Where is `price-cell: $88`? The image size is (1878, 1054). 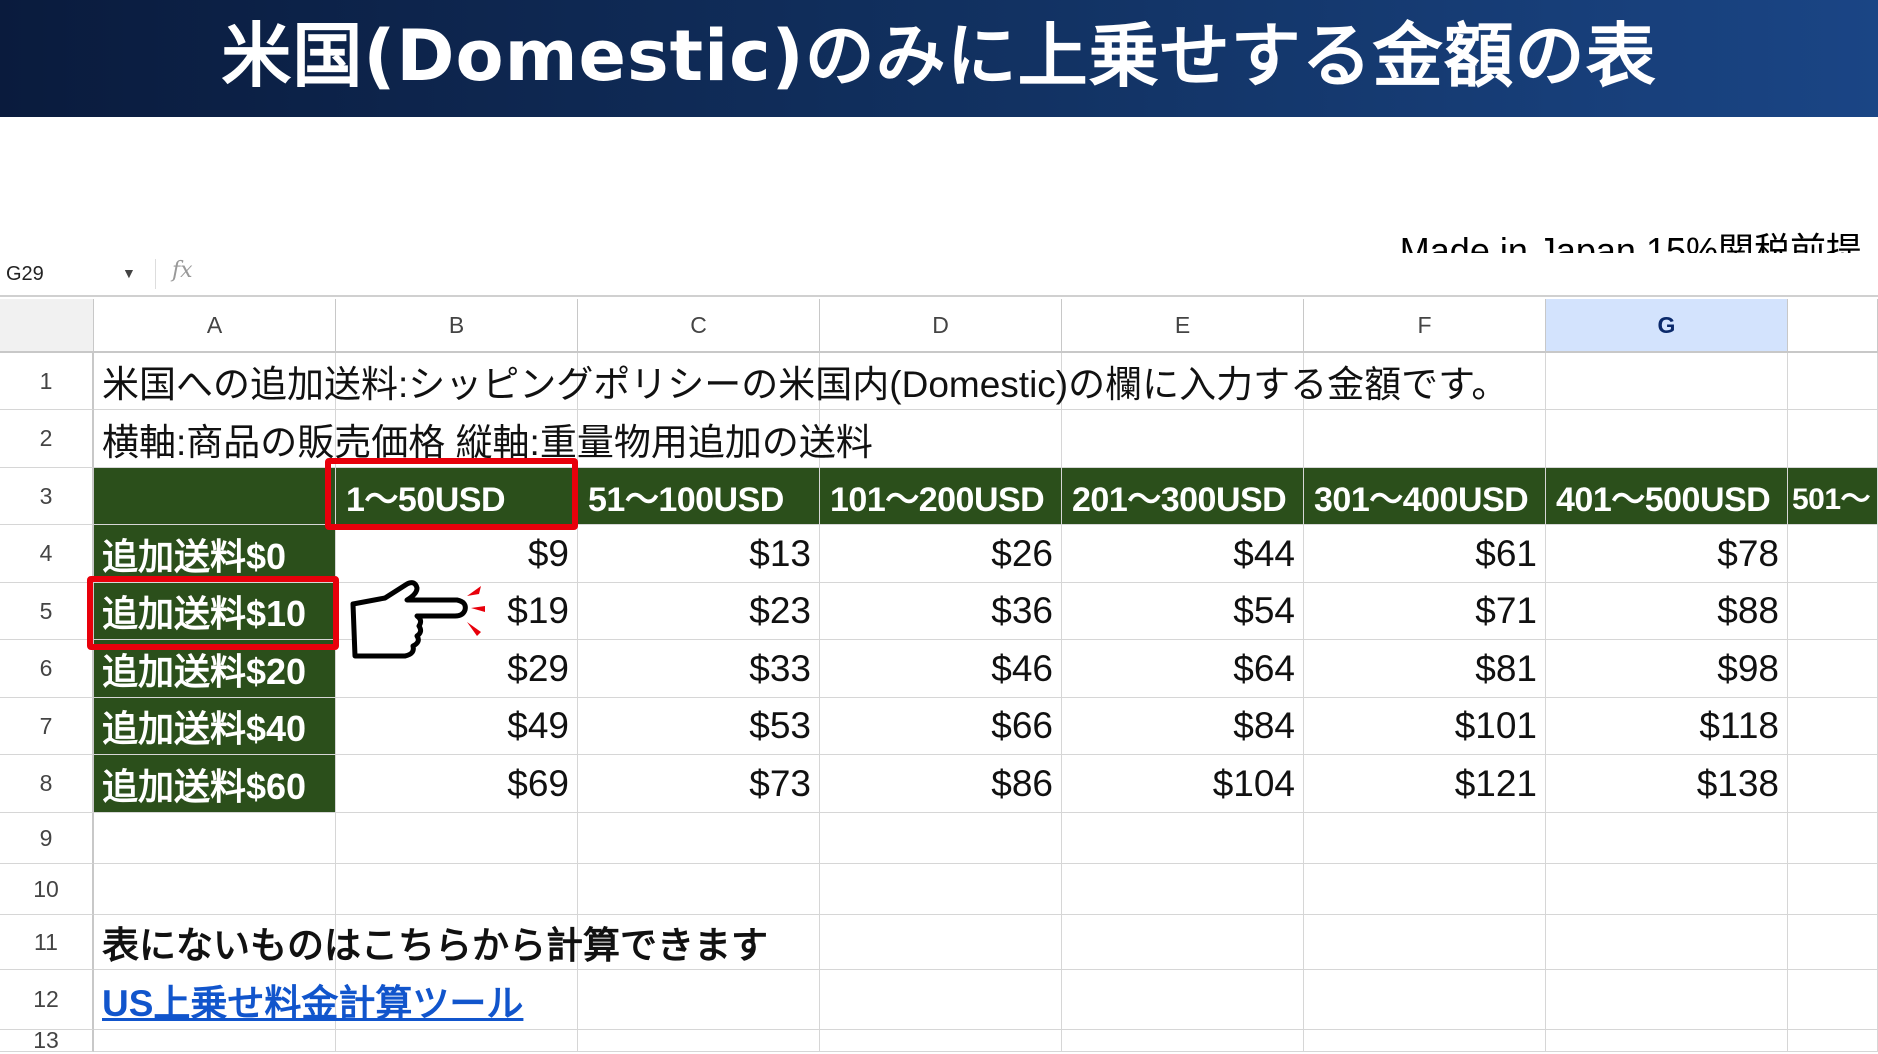
price-cell: $88 is located at coordinates (1667, 611).